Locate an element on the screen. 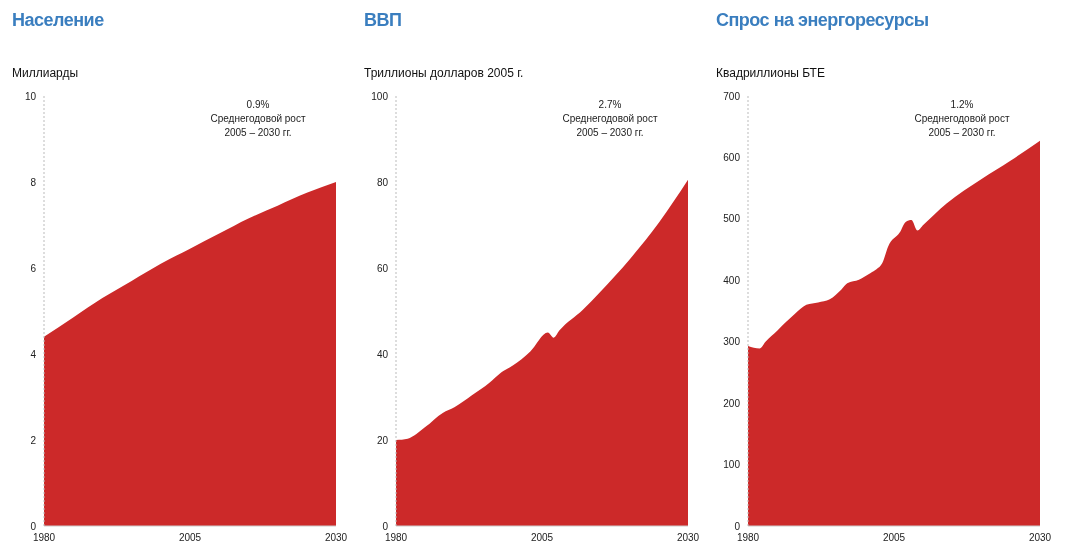 This screenshot has height=552, width=1066. y-tick-label: 300 is located at coordinates (732, 342).